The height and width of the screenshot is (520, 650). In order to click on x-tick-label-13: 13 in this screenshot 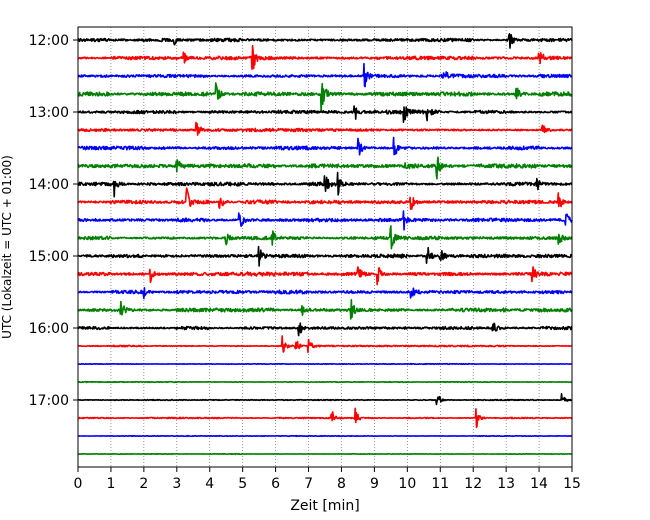, I will do `click(506, 484)`.